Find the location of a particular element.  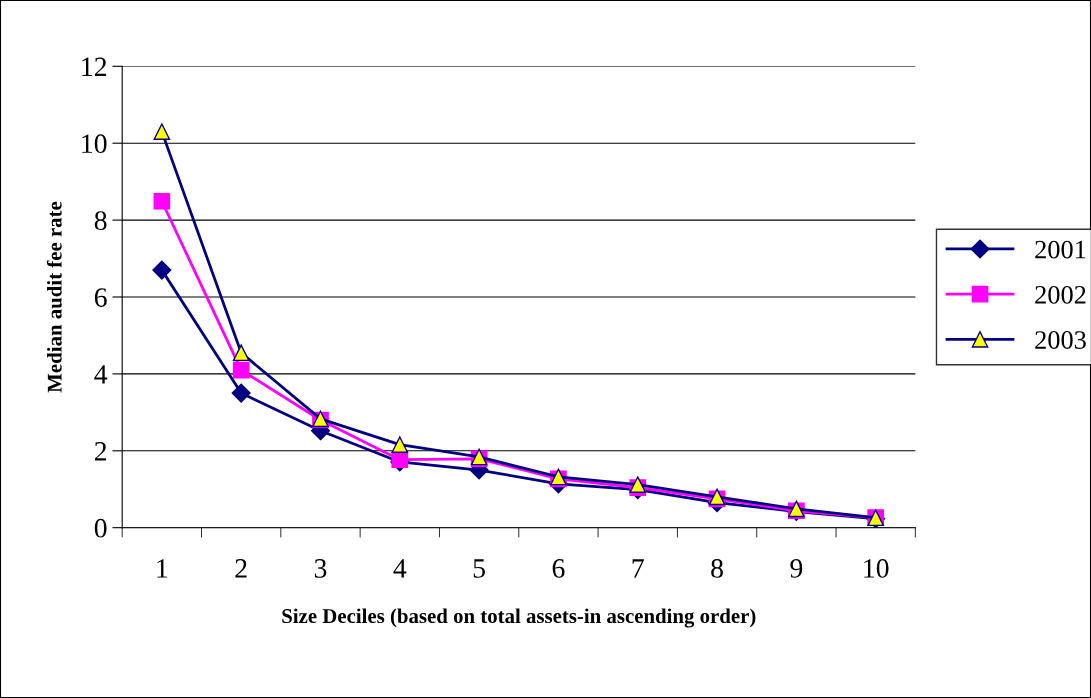

legend-label: 2002 is located at coordinates (1060, 294).